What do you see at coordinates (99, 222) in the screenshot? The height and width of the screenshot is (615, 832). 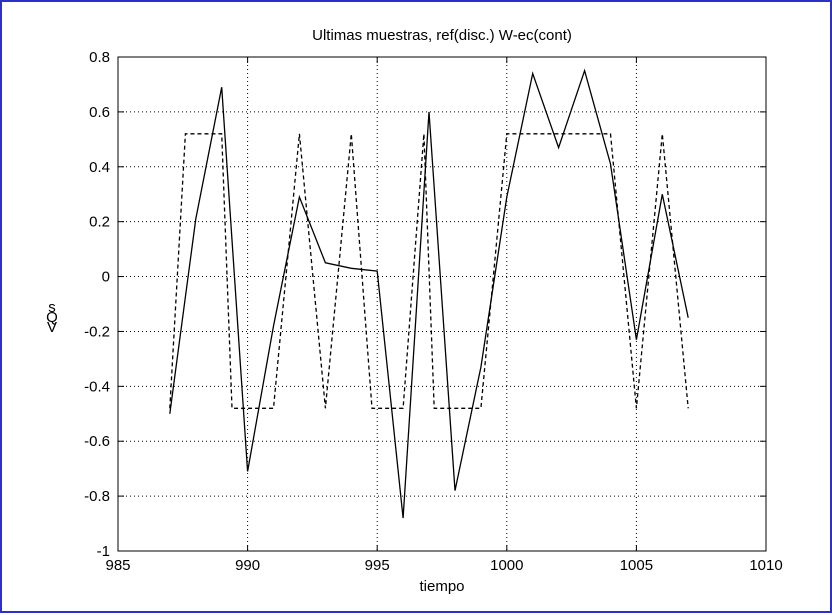 I see `y-tick-label: 0.2` at bounding box center [99, 222].